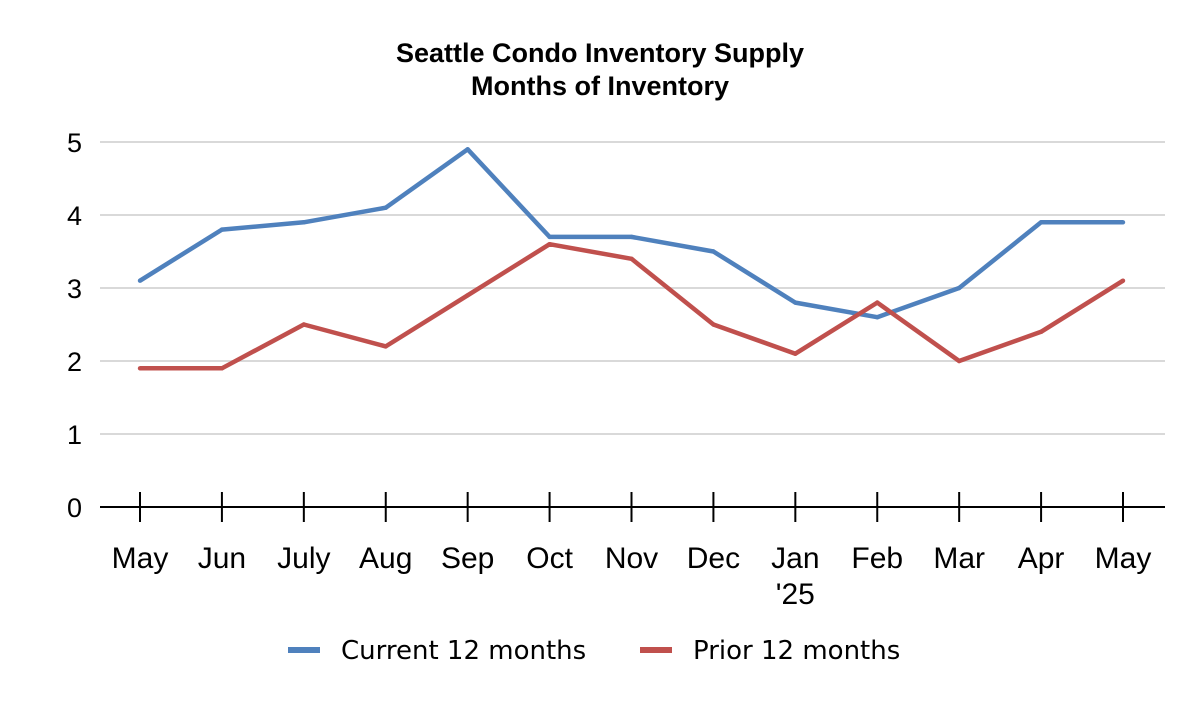 This screenshot has height=702, width=1200. I want to click on y-axis: 0 1 2 3 4 5, so click(74, 325).